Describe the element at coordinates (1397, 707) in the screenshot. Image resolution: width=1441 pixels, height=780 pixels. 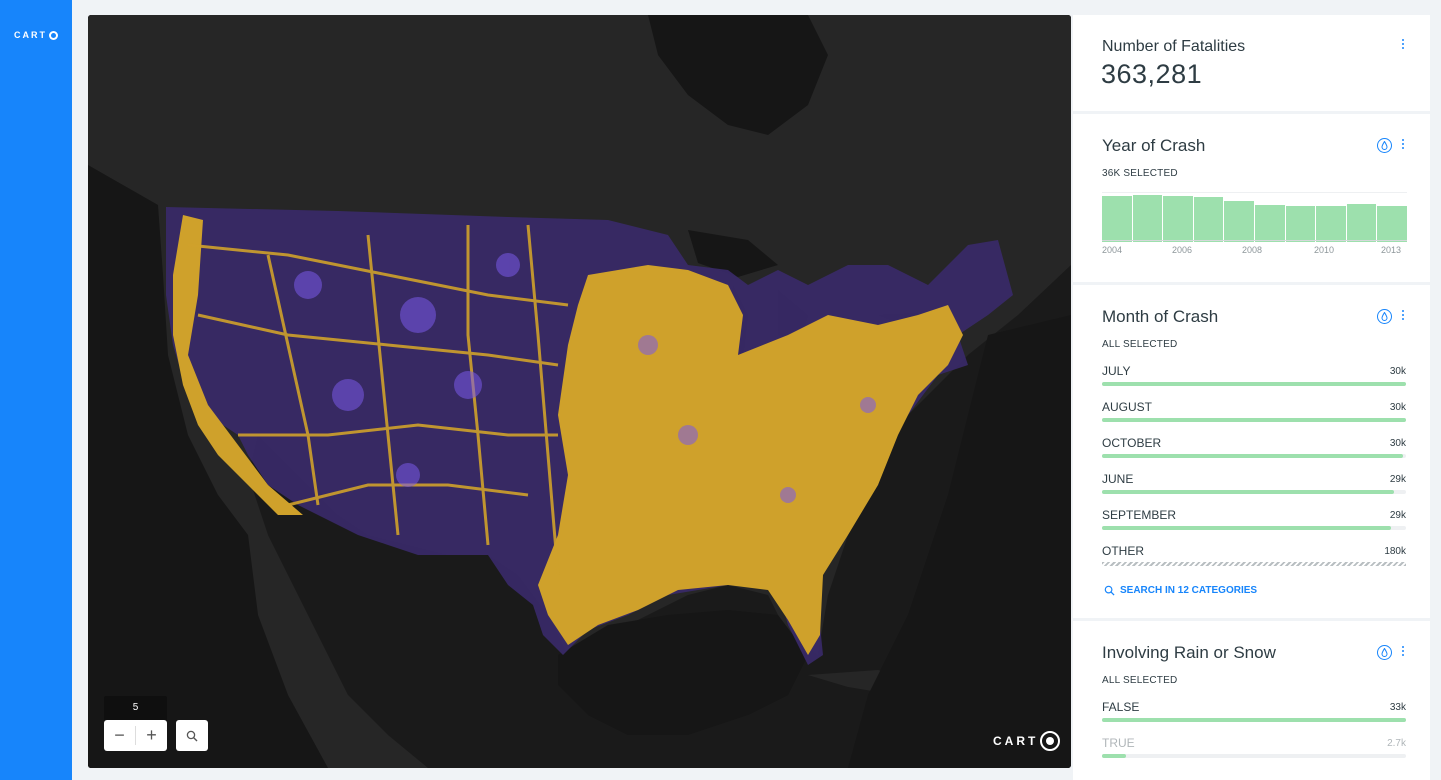
I see `category-value: 33k` at that location.